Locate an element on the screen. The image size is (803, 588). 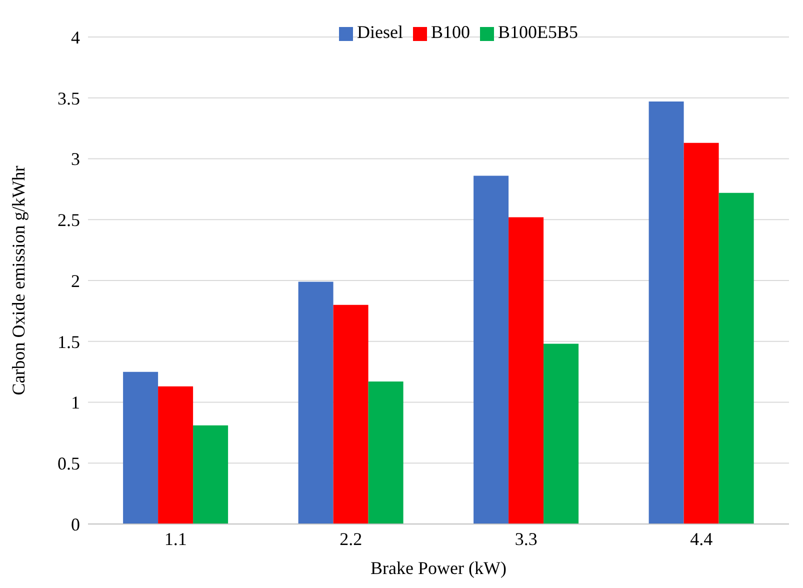
x-axis-title: Brake Power (kW) is located at coordinates (438, 568).